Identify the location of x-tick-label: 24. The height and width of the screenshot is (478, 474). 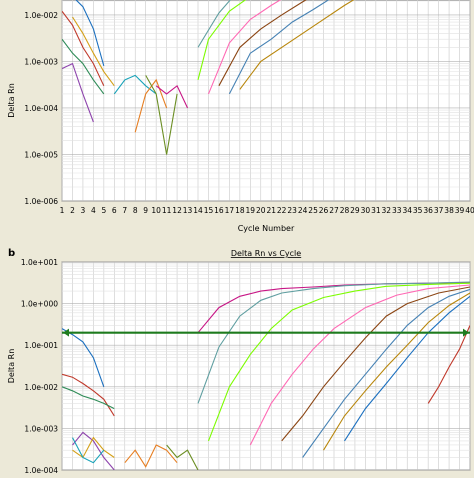
(303, 210).